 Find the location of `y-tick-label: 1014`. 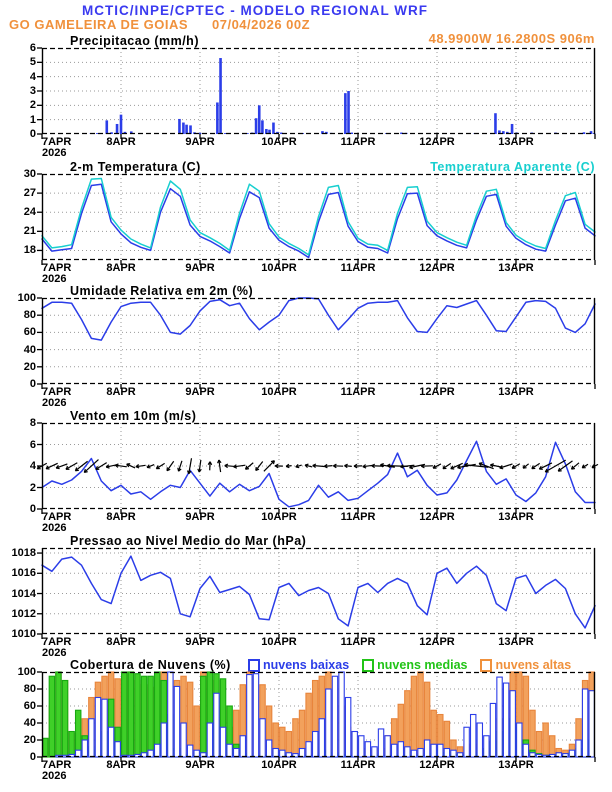

y-tick-label: 1014 is located at coordinates (23, 593).